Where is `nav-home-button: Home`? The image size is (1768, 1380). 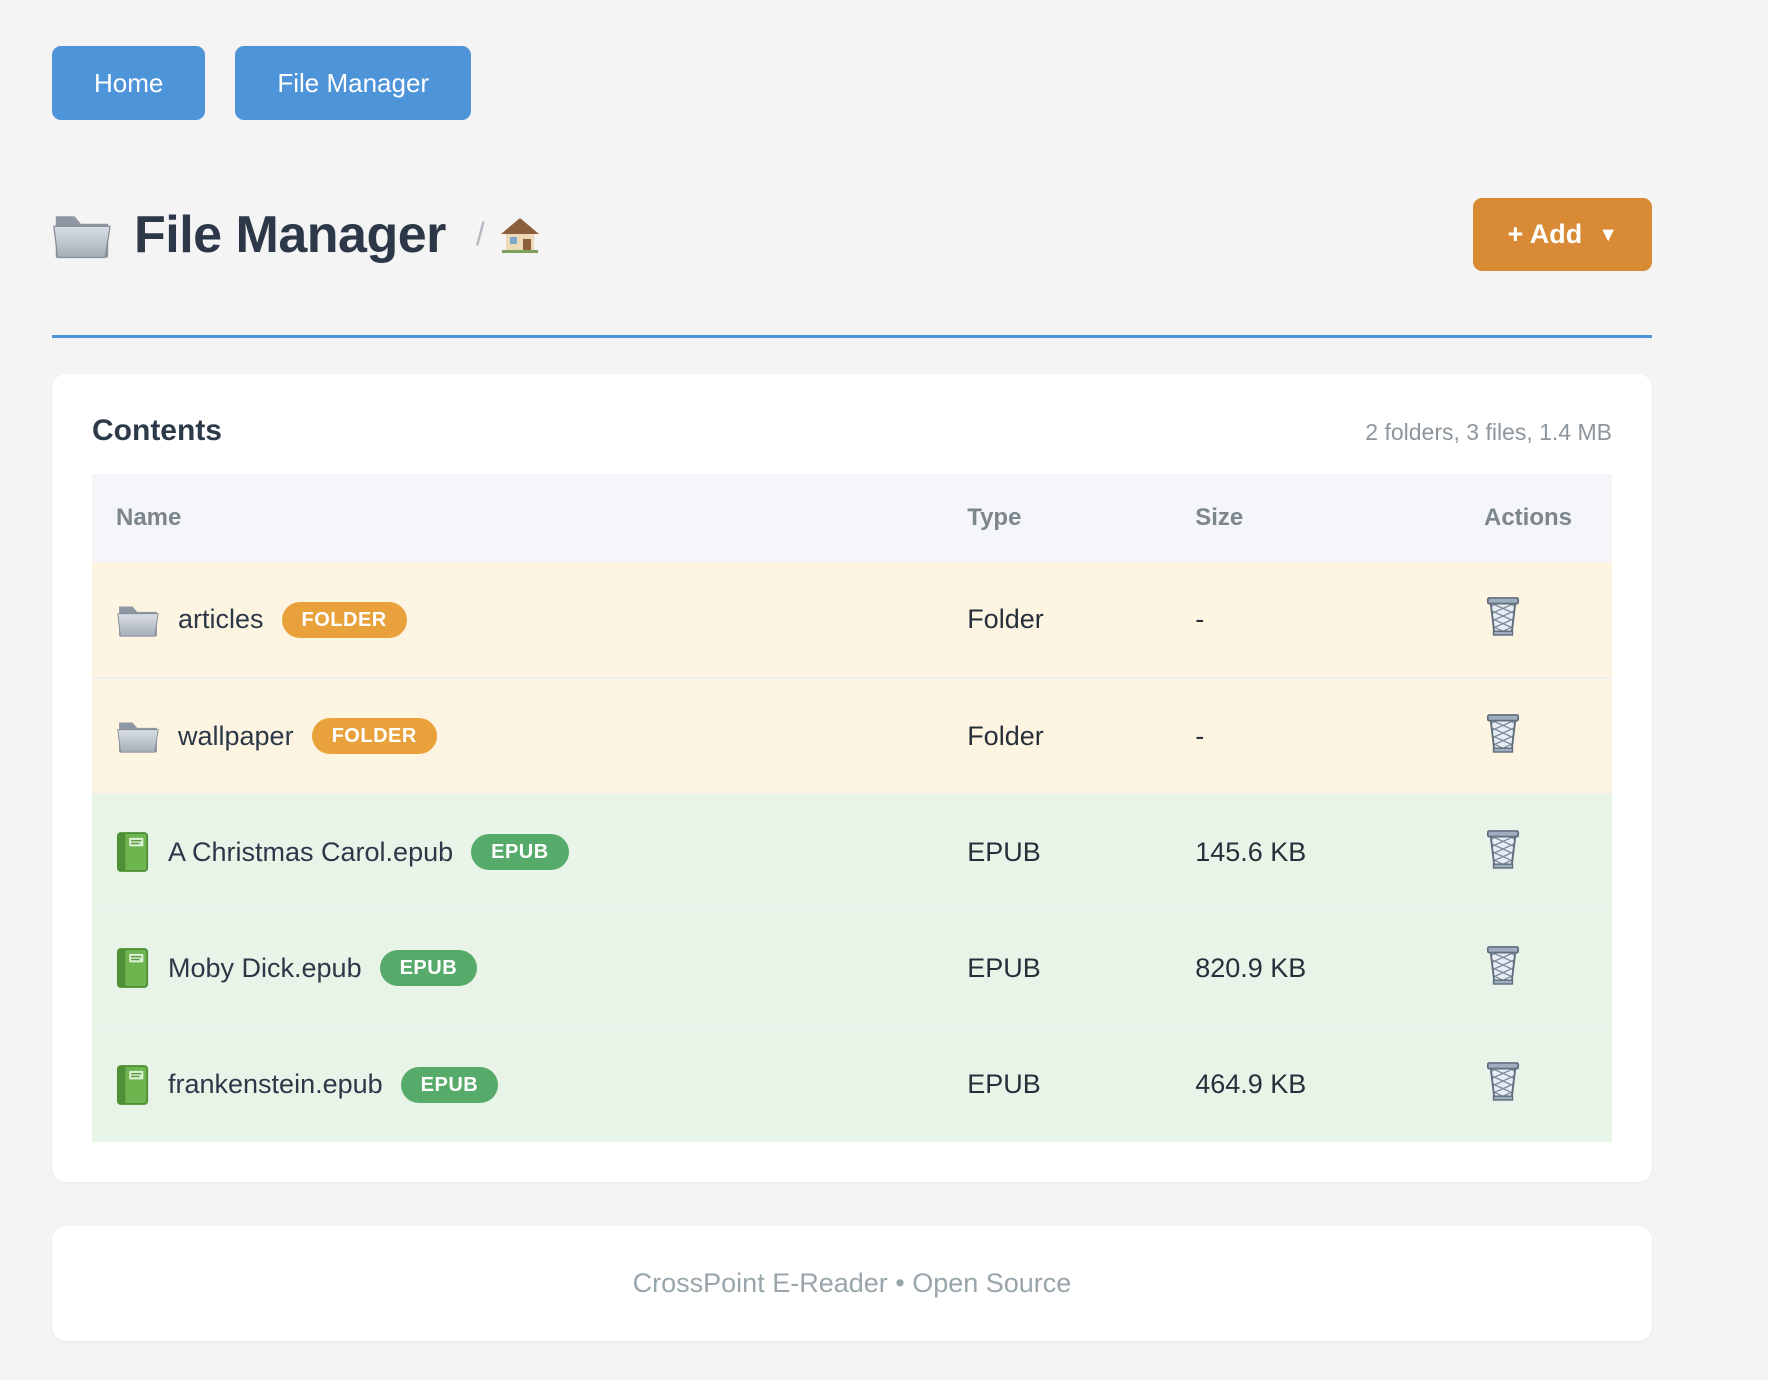
nav-home-button: Home is located at coordinates (129, 83).